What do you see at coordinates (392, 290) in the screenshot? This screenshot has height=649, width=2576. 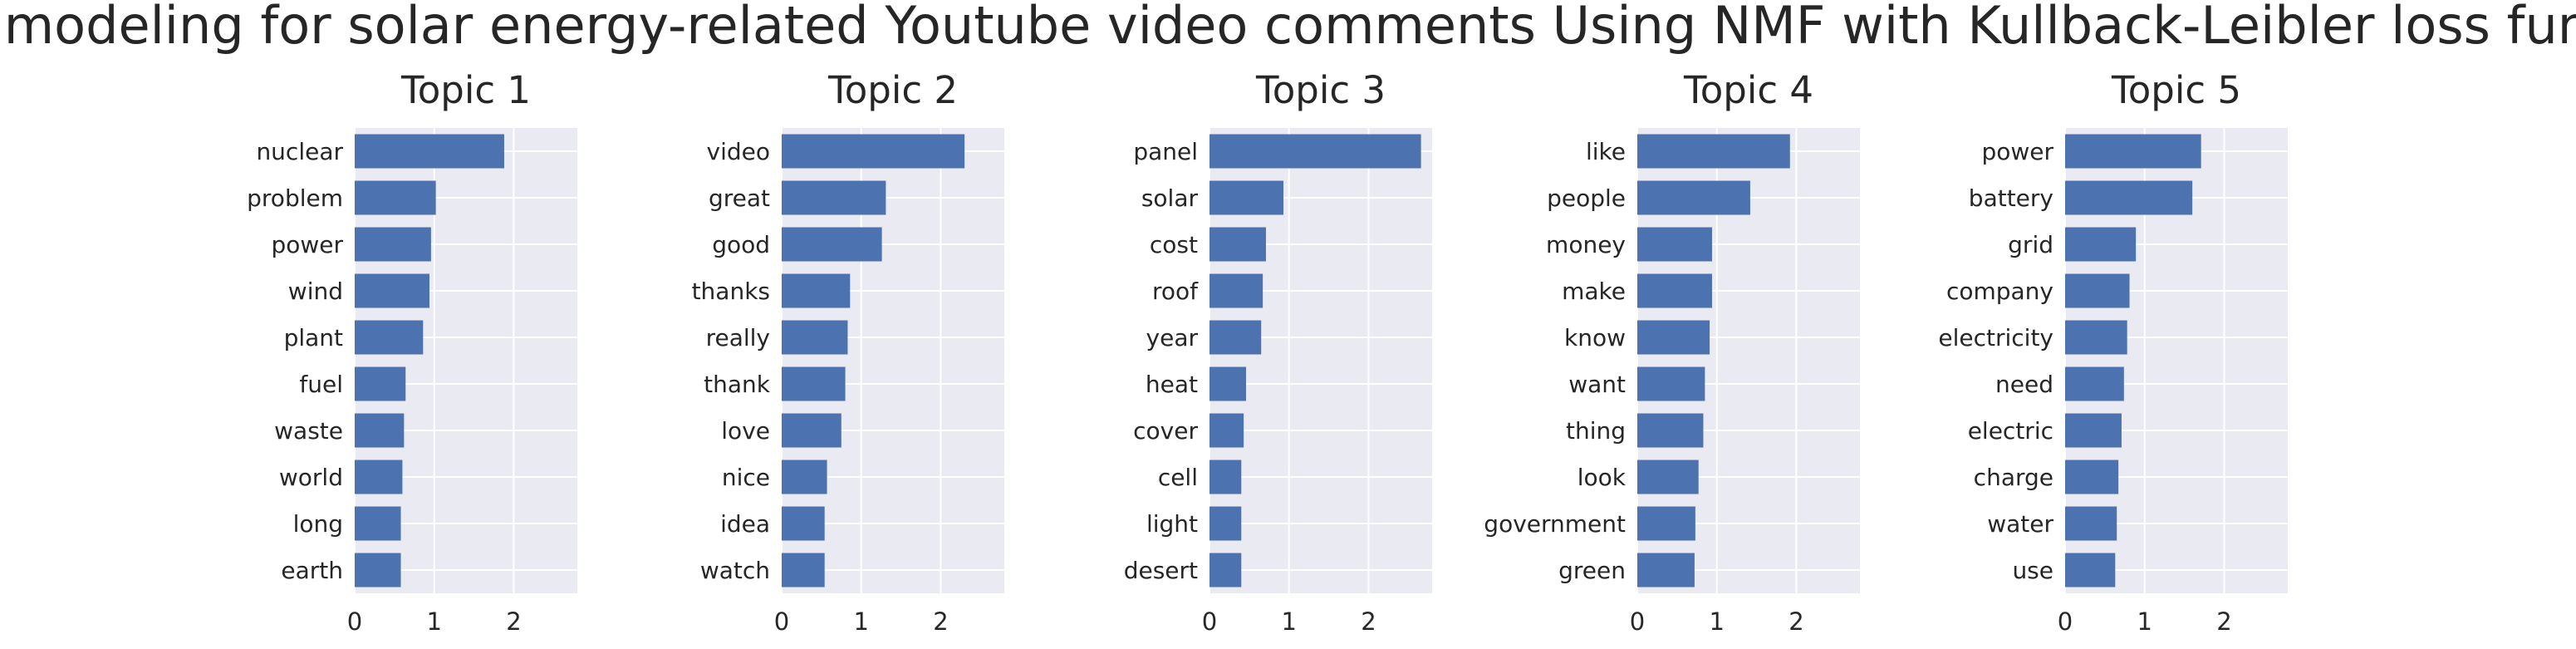 I see `bar-wind` at bounding box center [392, 290].